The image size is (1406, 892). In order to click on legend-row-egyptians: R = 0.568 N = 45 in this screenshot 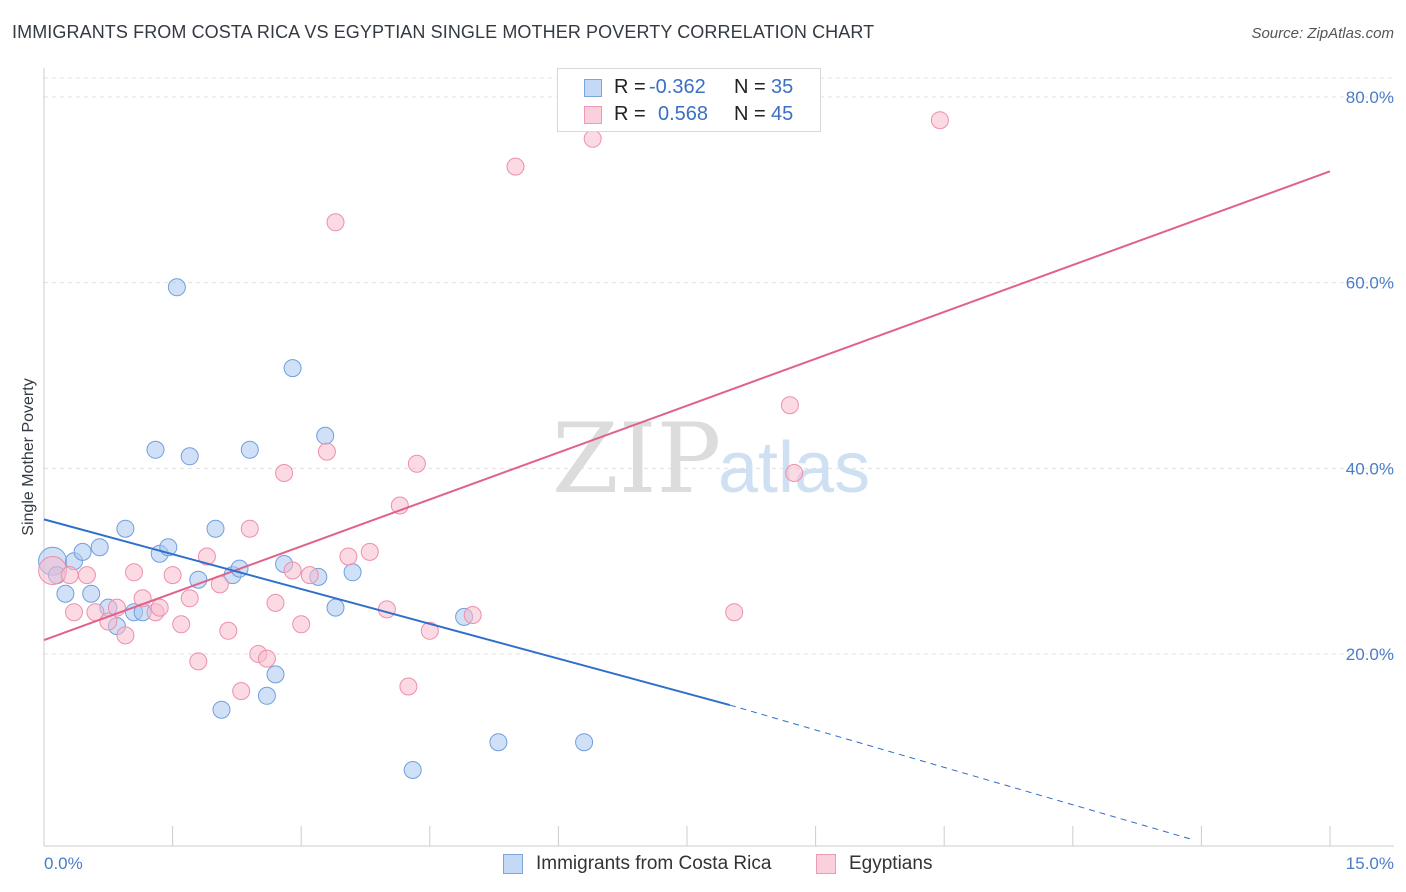, I will do `click(689, 113)`.